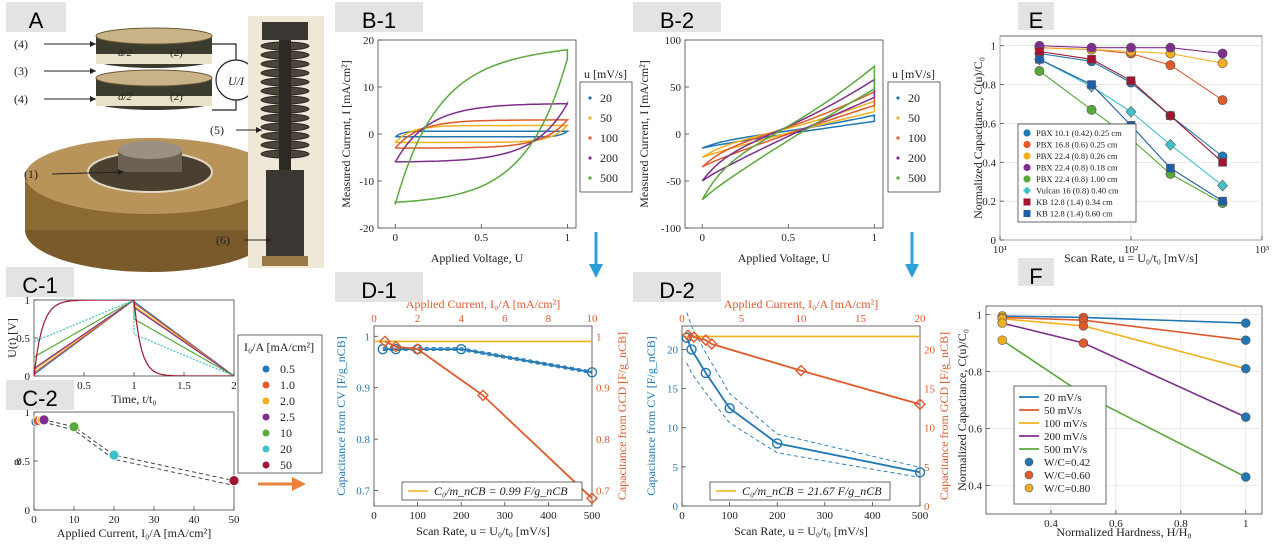  Describe the element at coordinates (363, 492) in the screenshot. I see `d1-y-tick-label: 0.7` at that location.